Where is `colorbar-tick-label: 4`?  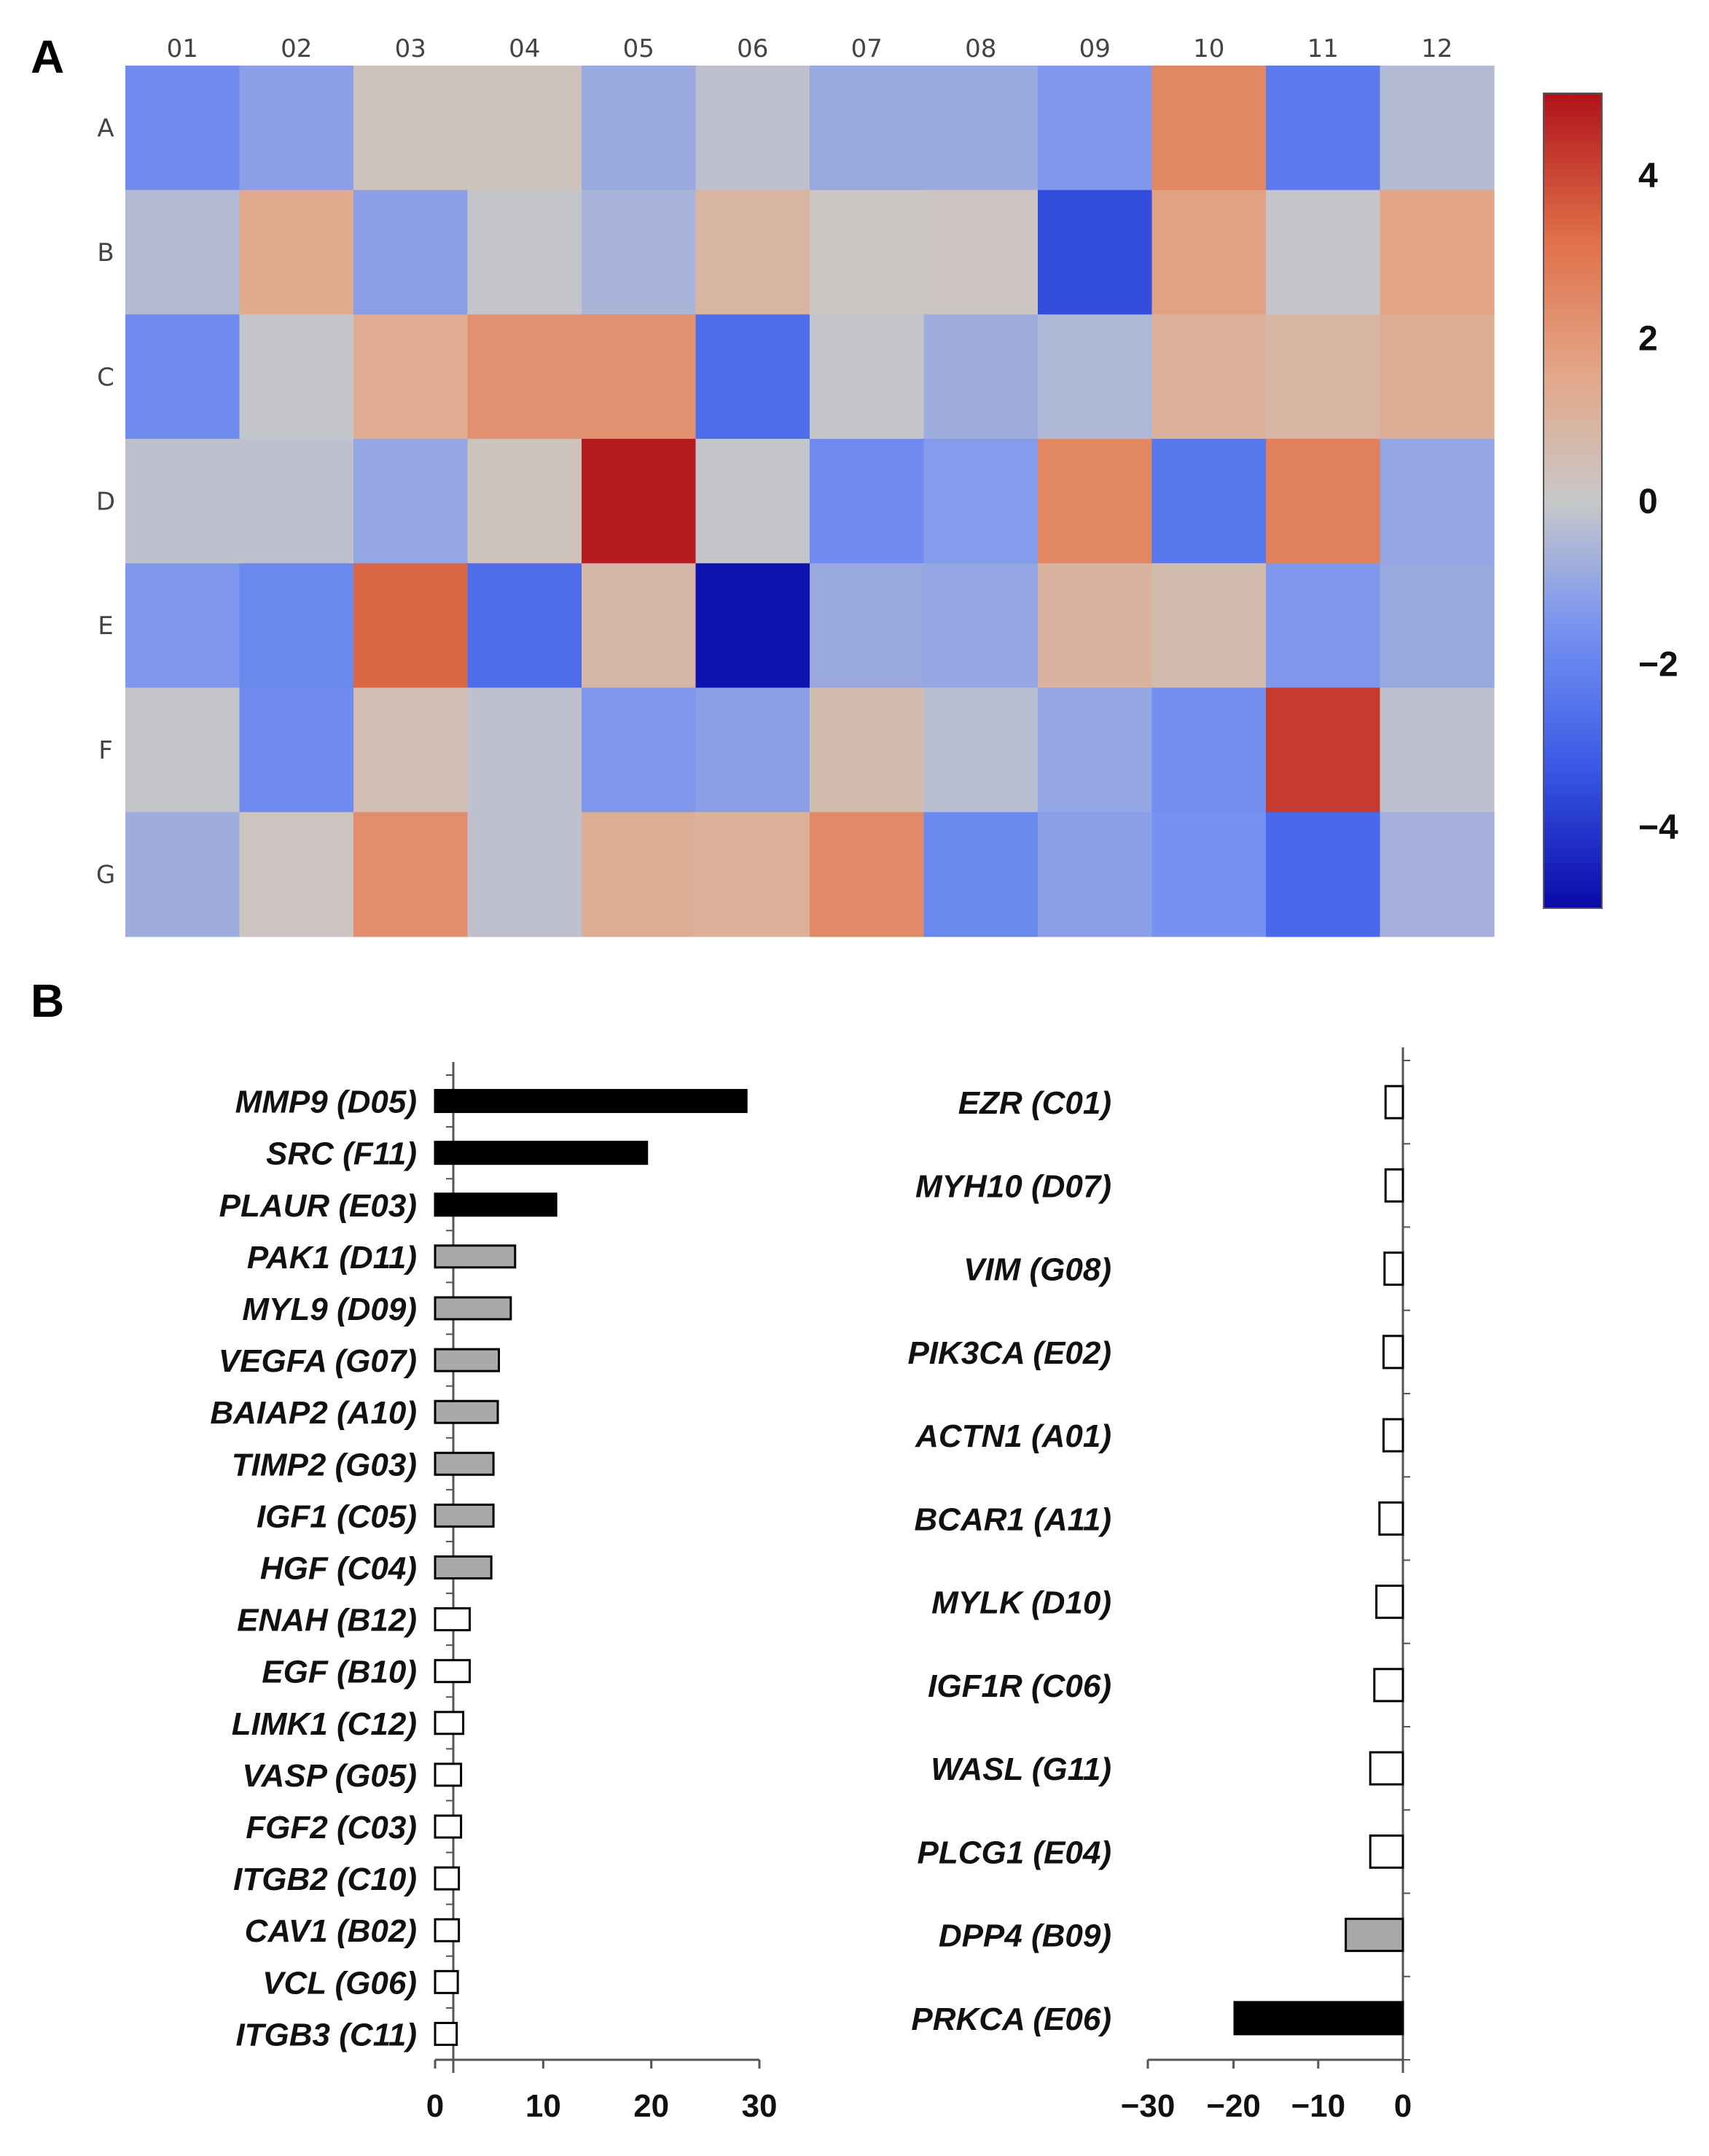
colorbar-tick-label: 4 is located at coordinates (1648, 176).